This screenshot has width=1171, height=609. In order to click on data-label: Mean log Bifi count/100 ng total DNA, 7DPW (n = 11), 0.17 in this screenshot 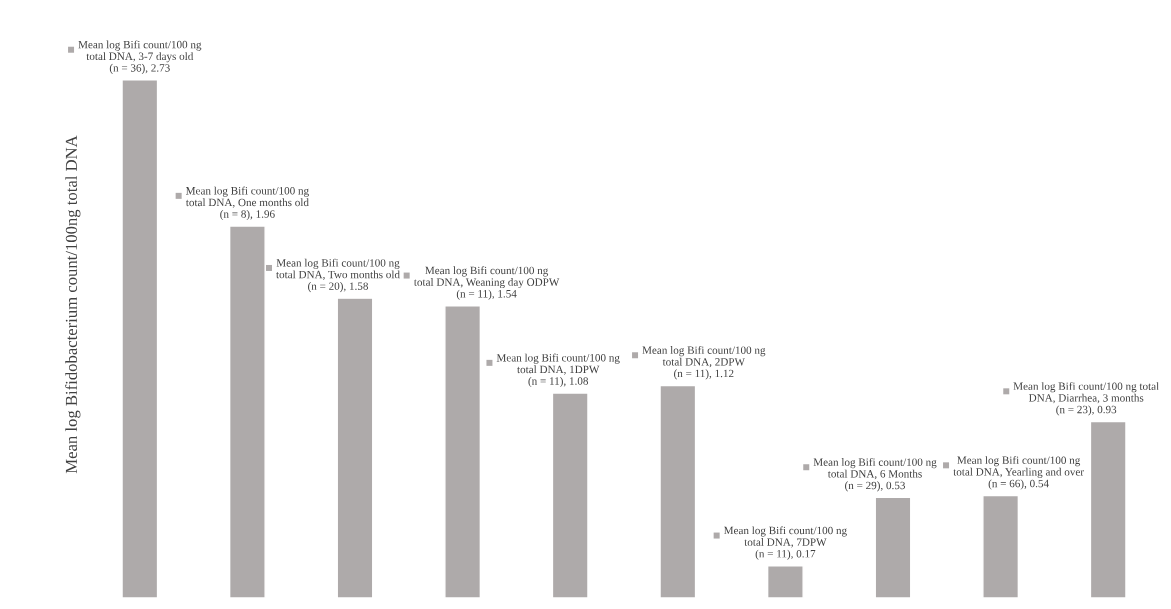, I will do `click(785, 543)`.